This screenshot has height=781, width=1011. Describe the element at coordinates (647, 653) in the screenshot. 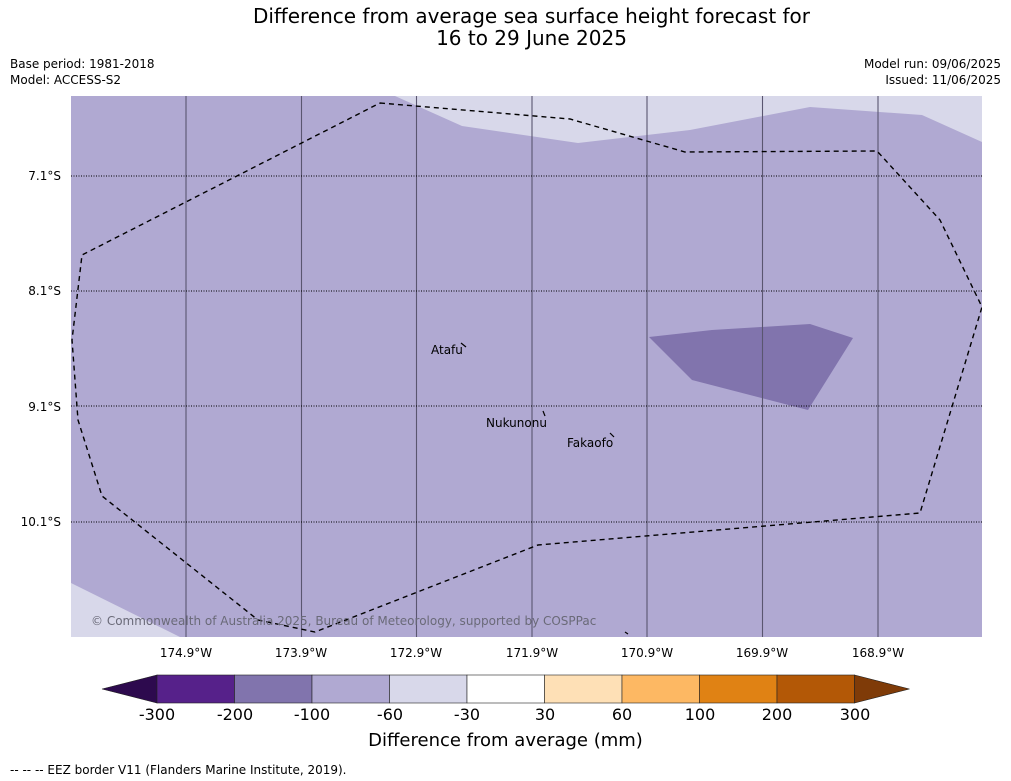

I see `lon-label-170-9w: 170.9°W` at that location.